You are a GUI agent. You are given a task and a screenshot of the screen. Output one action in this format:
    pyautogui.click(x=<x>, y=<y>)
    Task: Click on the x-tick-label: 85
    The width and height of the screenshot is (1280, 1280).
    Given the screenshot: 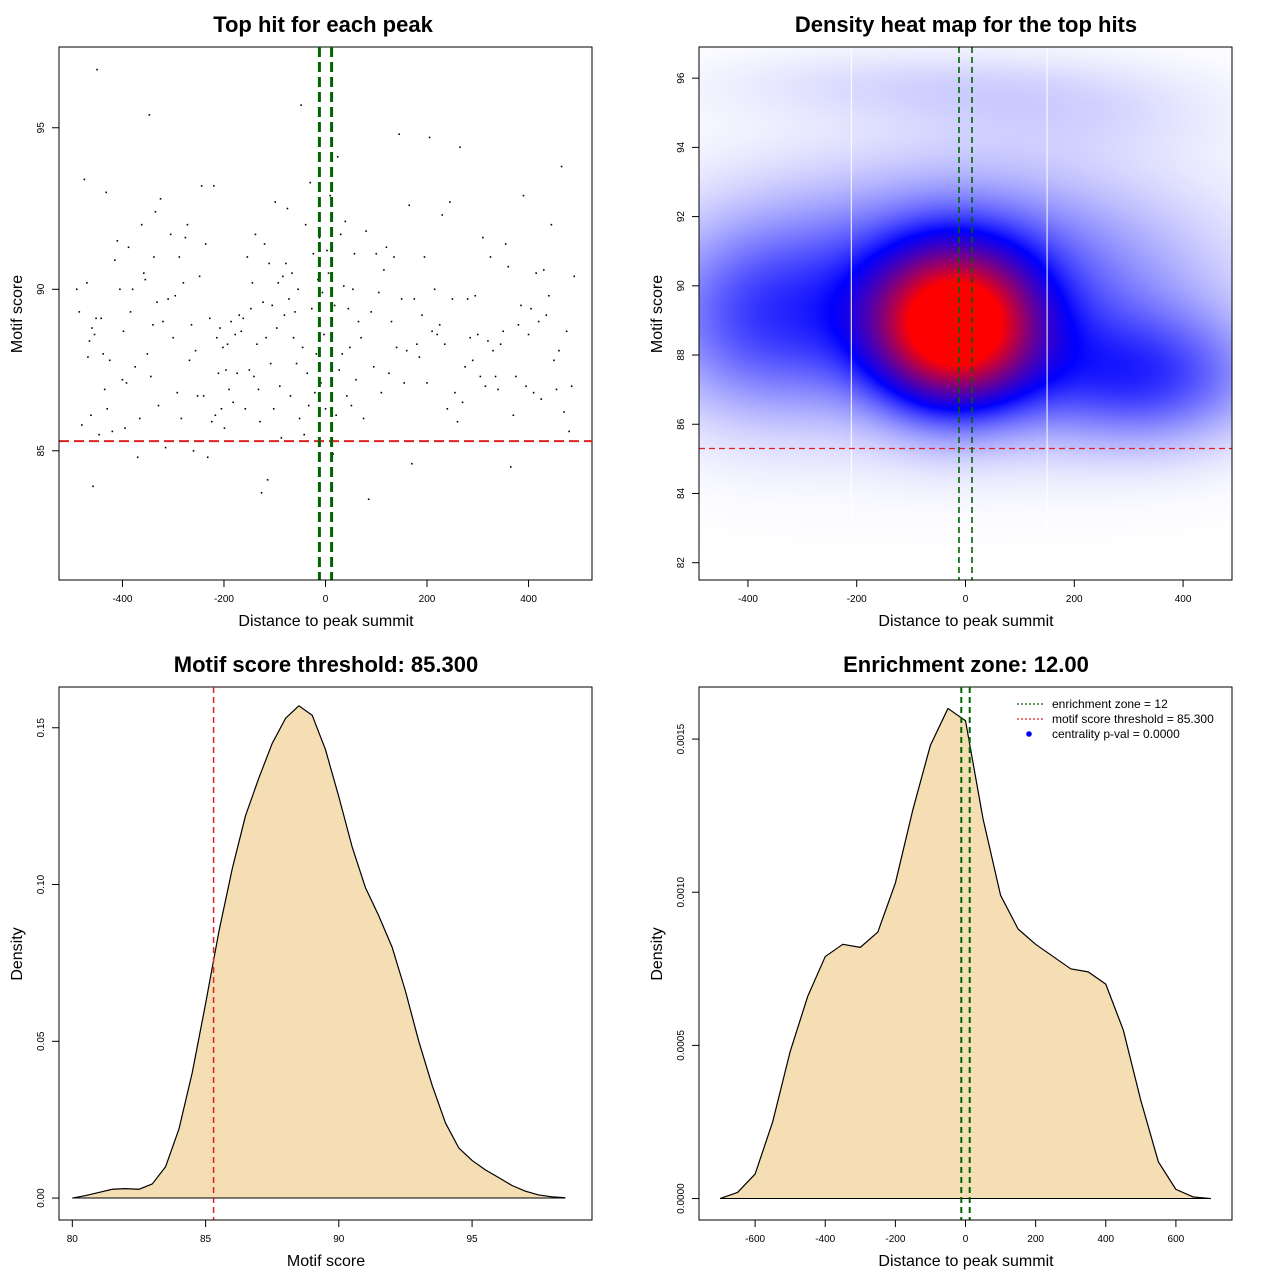 What is the action you would take?
    pyautogui.click(x=206, y=1239)
    